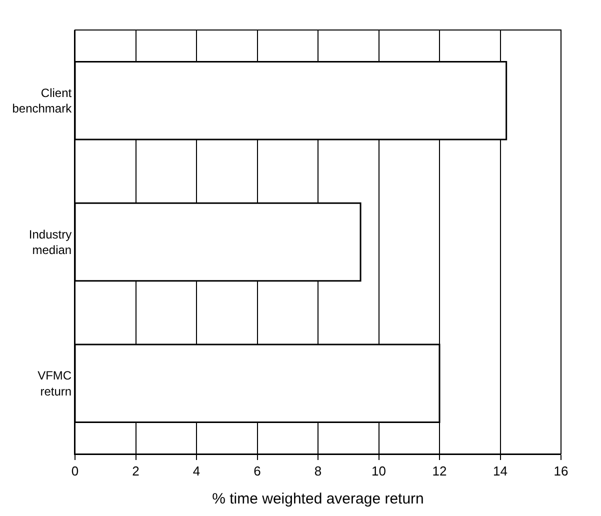  I want to click on x-tick-label: 6, so click(257, 471).